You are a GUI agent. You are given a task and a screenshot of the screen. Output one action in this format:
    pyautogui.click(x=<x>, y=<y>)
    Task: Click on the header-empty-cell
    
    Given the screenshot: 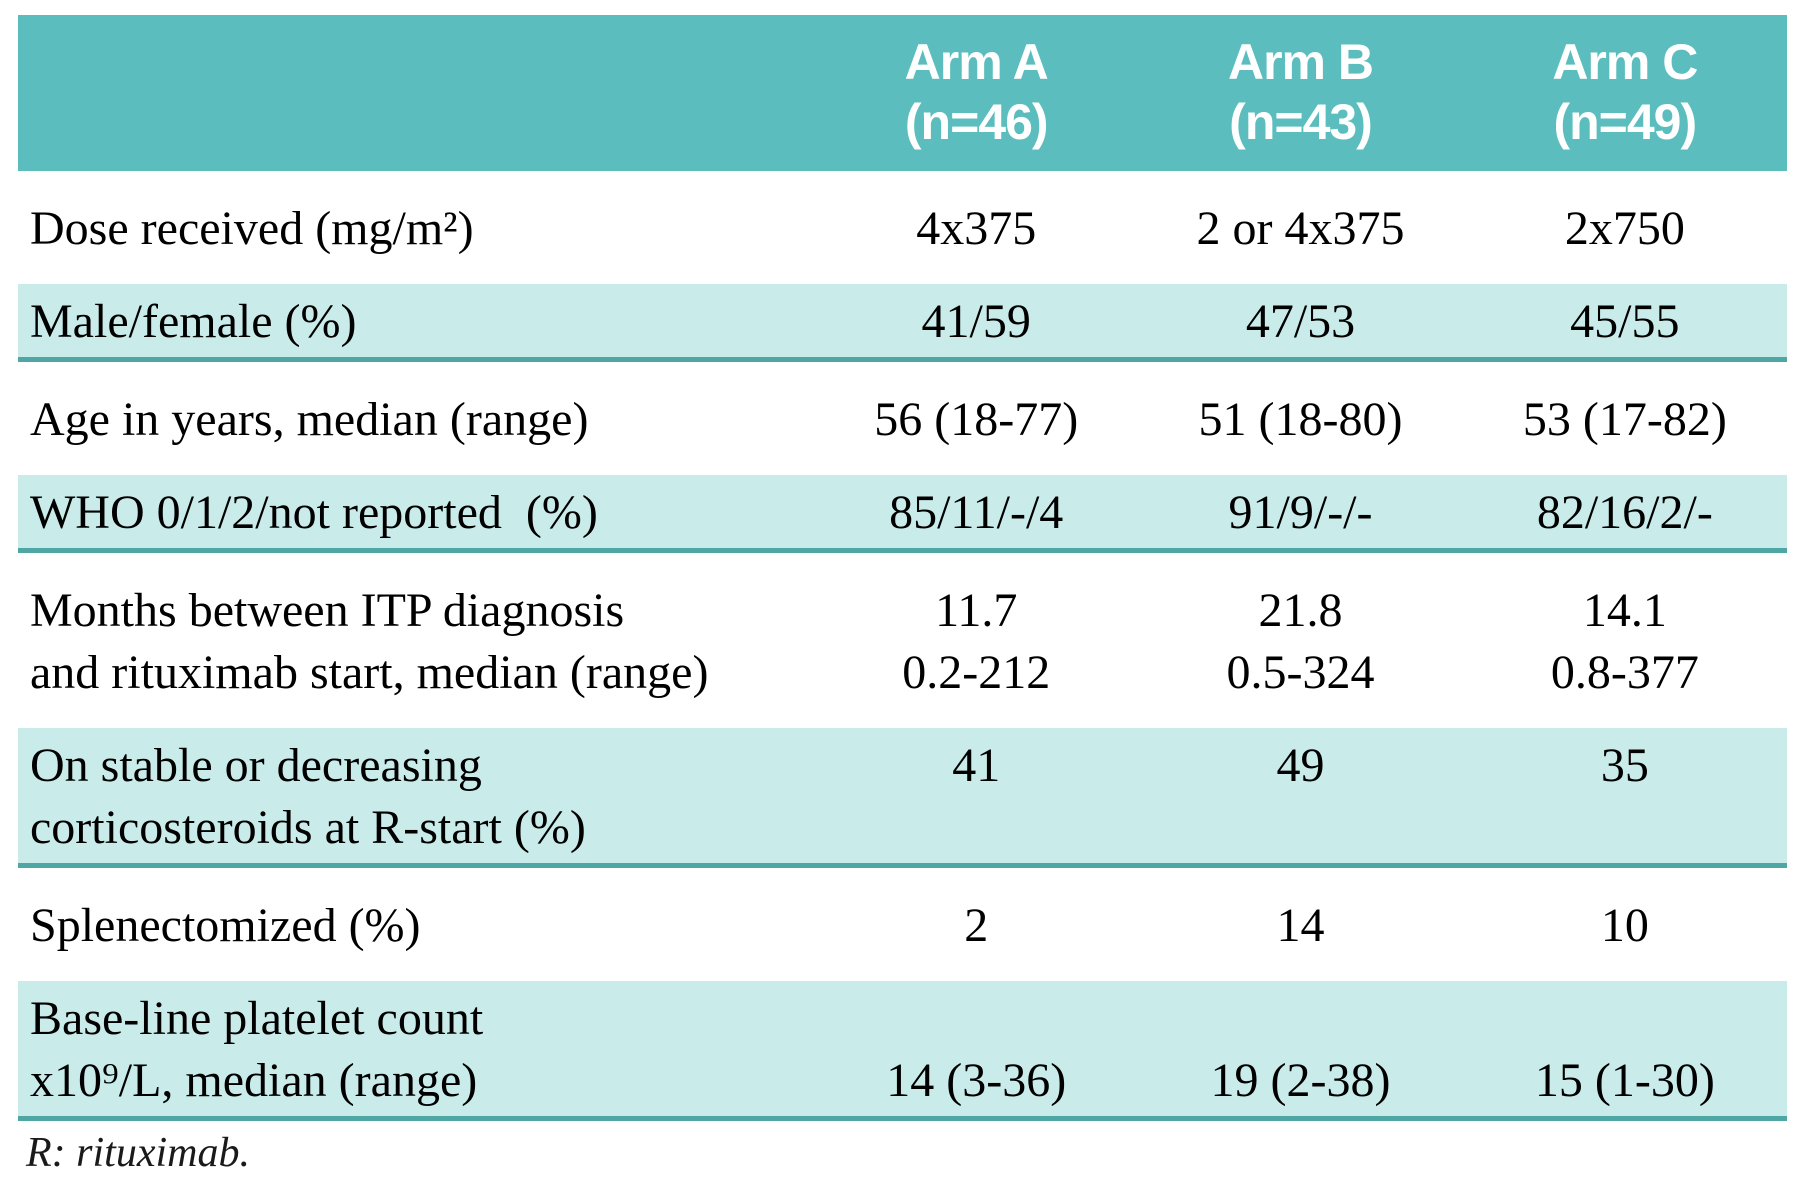 What is the action you would take?
    pyautogui.click(x=416, y=93)
    